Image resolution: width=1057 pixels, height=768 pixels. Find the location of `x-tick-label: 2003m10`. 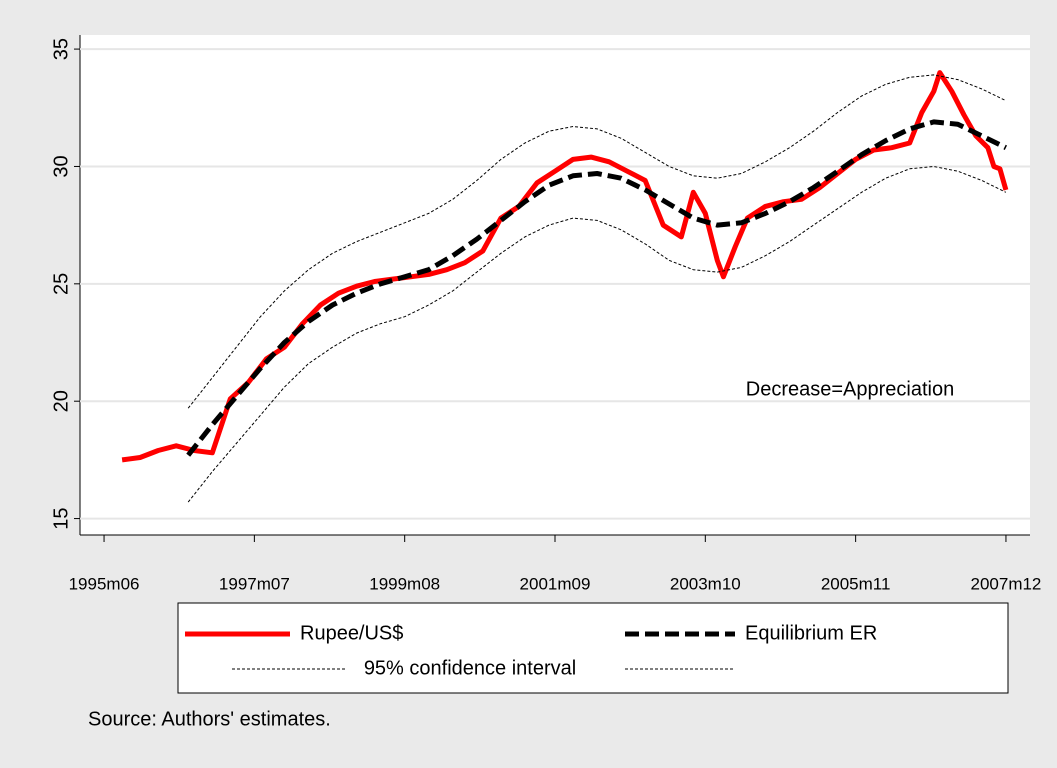

x-tick-label: 2003m10 is located at coordinates (705, 583).